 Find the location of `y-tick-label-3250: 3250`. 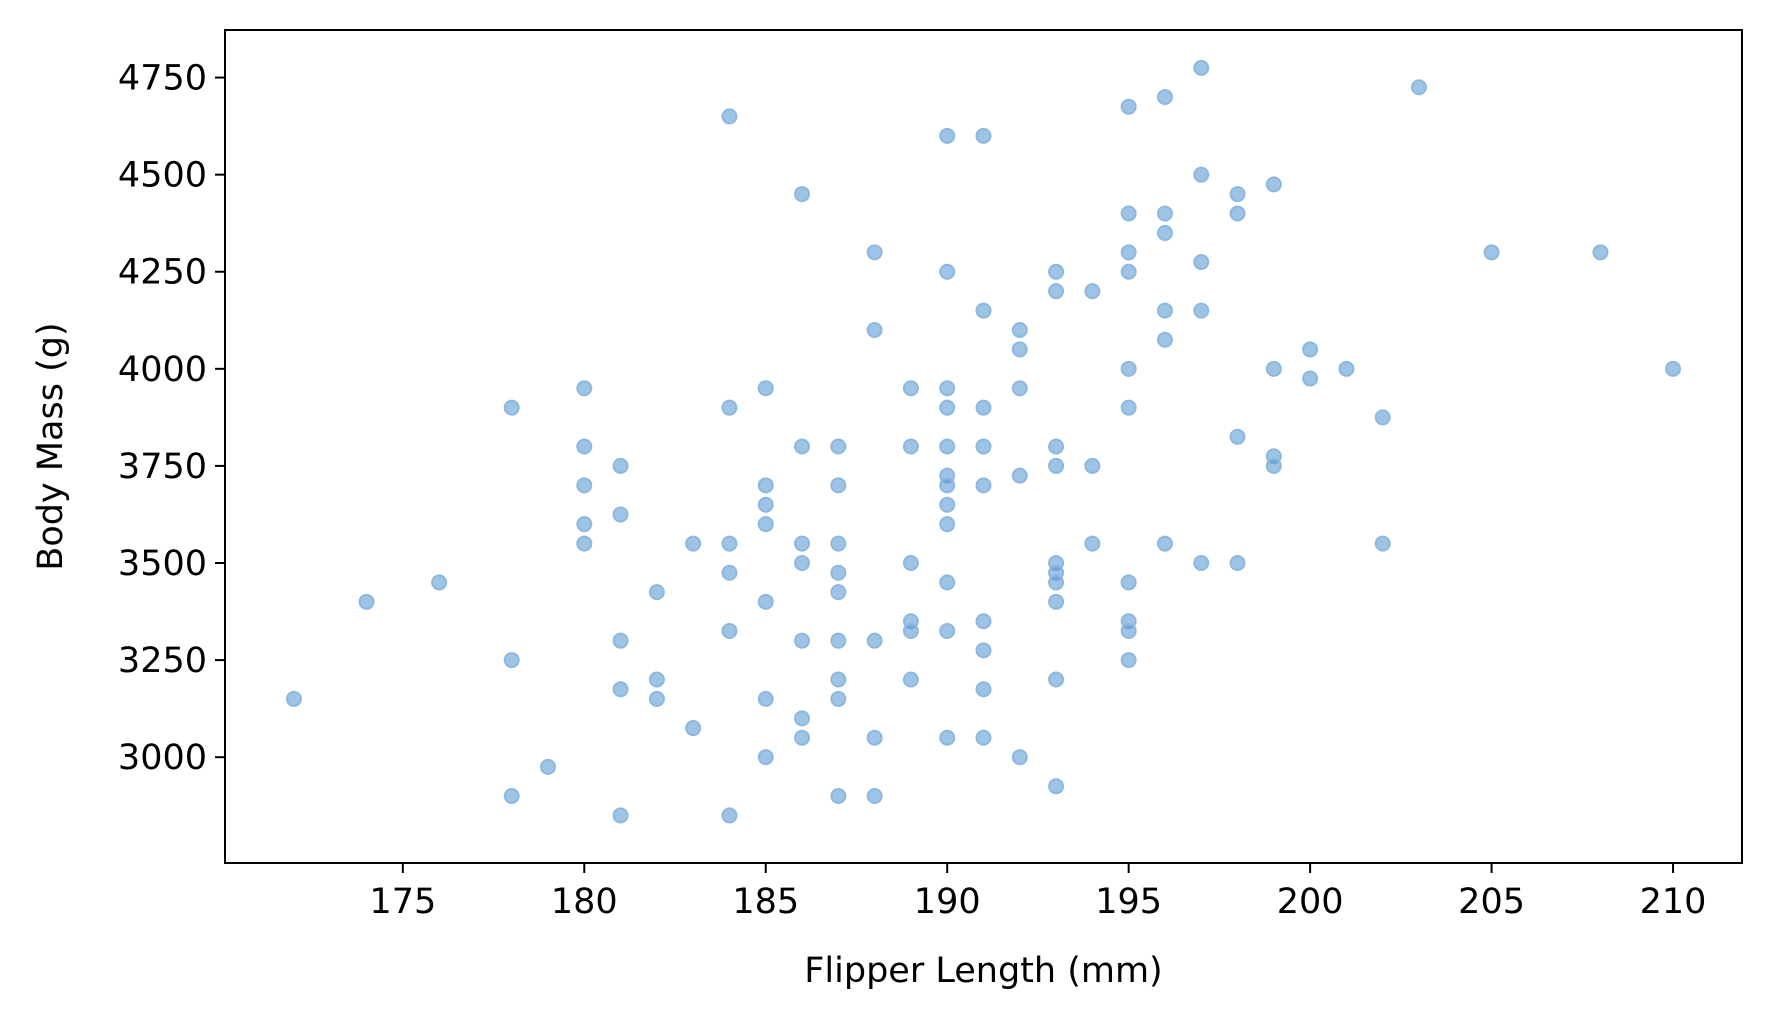

y-tick-label-3250: 3250 is located at coordinates (162, 661).